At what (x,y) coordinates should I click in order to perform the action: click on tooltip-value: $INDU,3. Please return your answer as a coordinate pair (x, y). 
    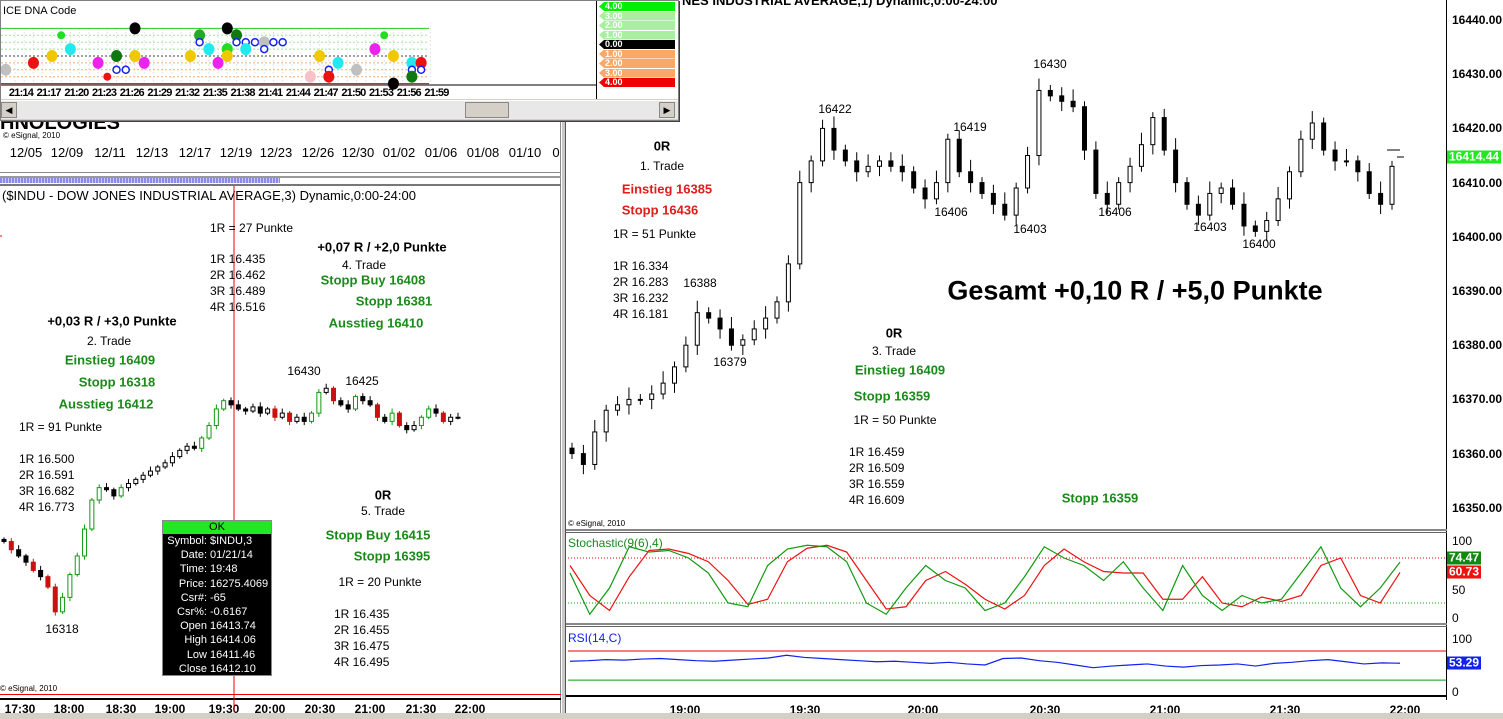
    Looking at the image, I should click on (231, 541).